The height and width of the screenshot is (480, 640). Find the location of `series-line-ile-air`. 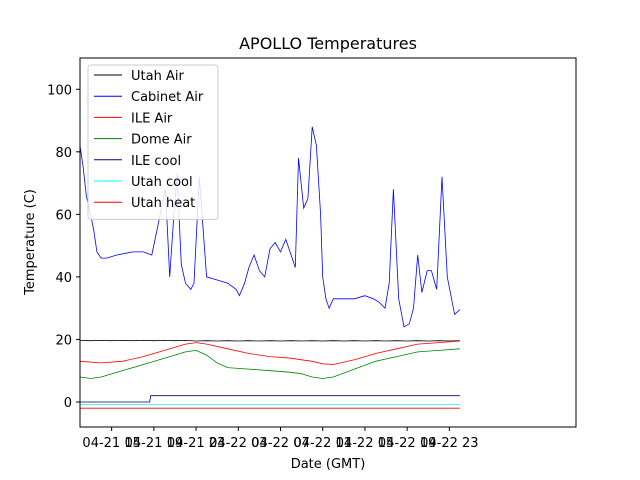

series-line-ile-air is located at coordinates (269, 352).